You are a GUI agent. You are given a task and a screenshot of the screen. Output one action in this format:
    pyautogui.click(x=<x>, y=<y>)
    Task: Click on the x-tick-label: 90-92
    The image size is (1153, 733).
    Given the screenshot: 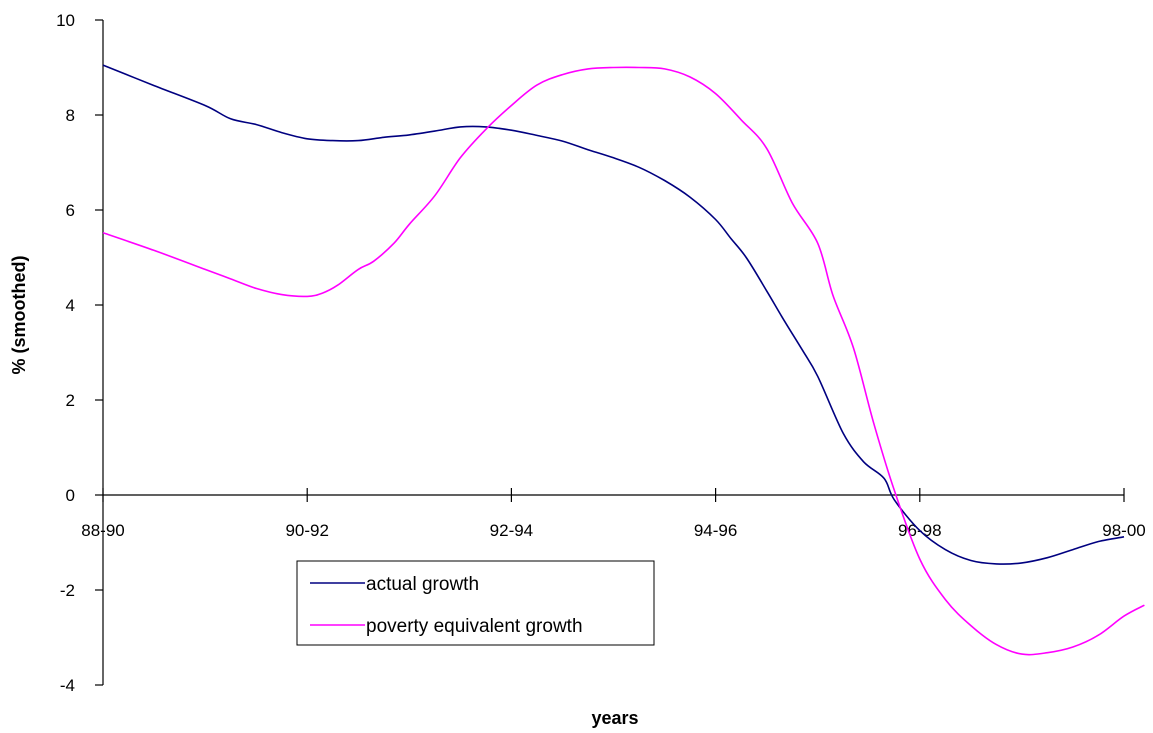 What is the action you would take?
    pyautogui.click(x=306, y=530)
    